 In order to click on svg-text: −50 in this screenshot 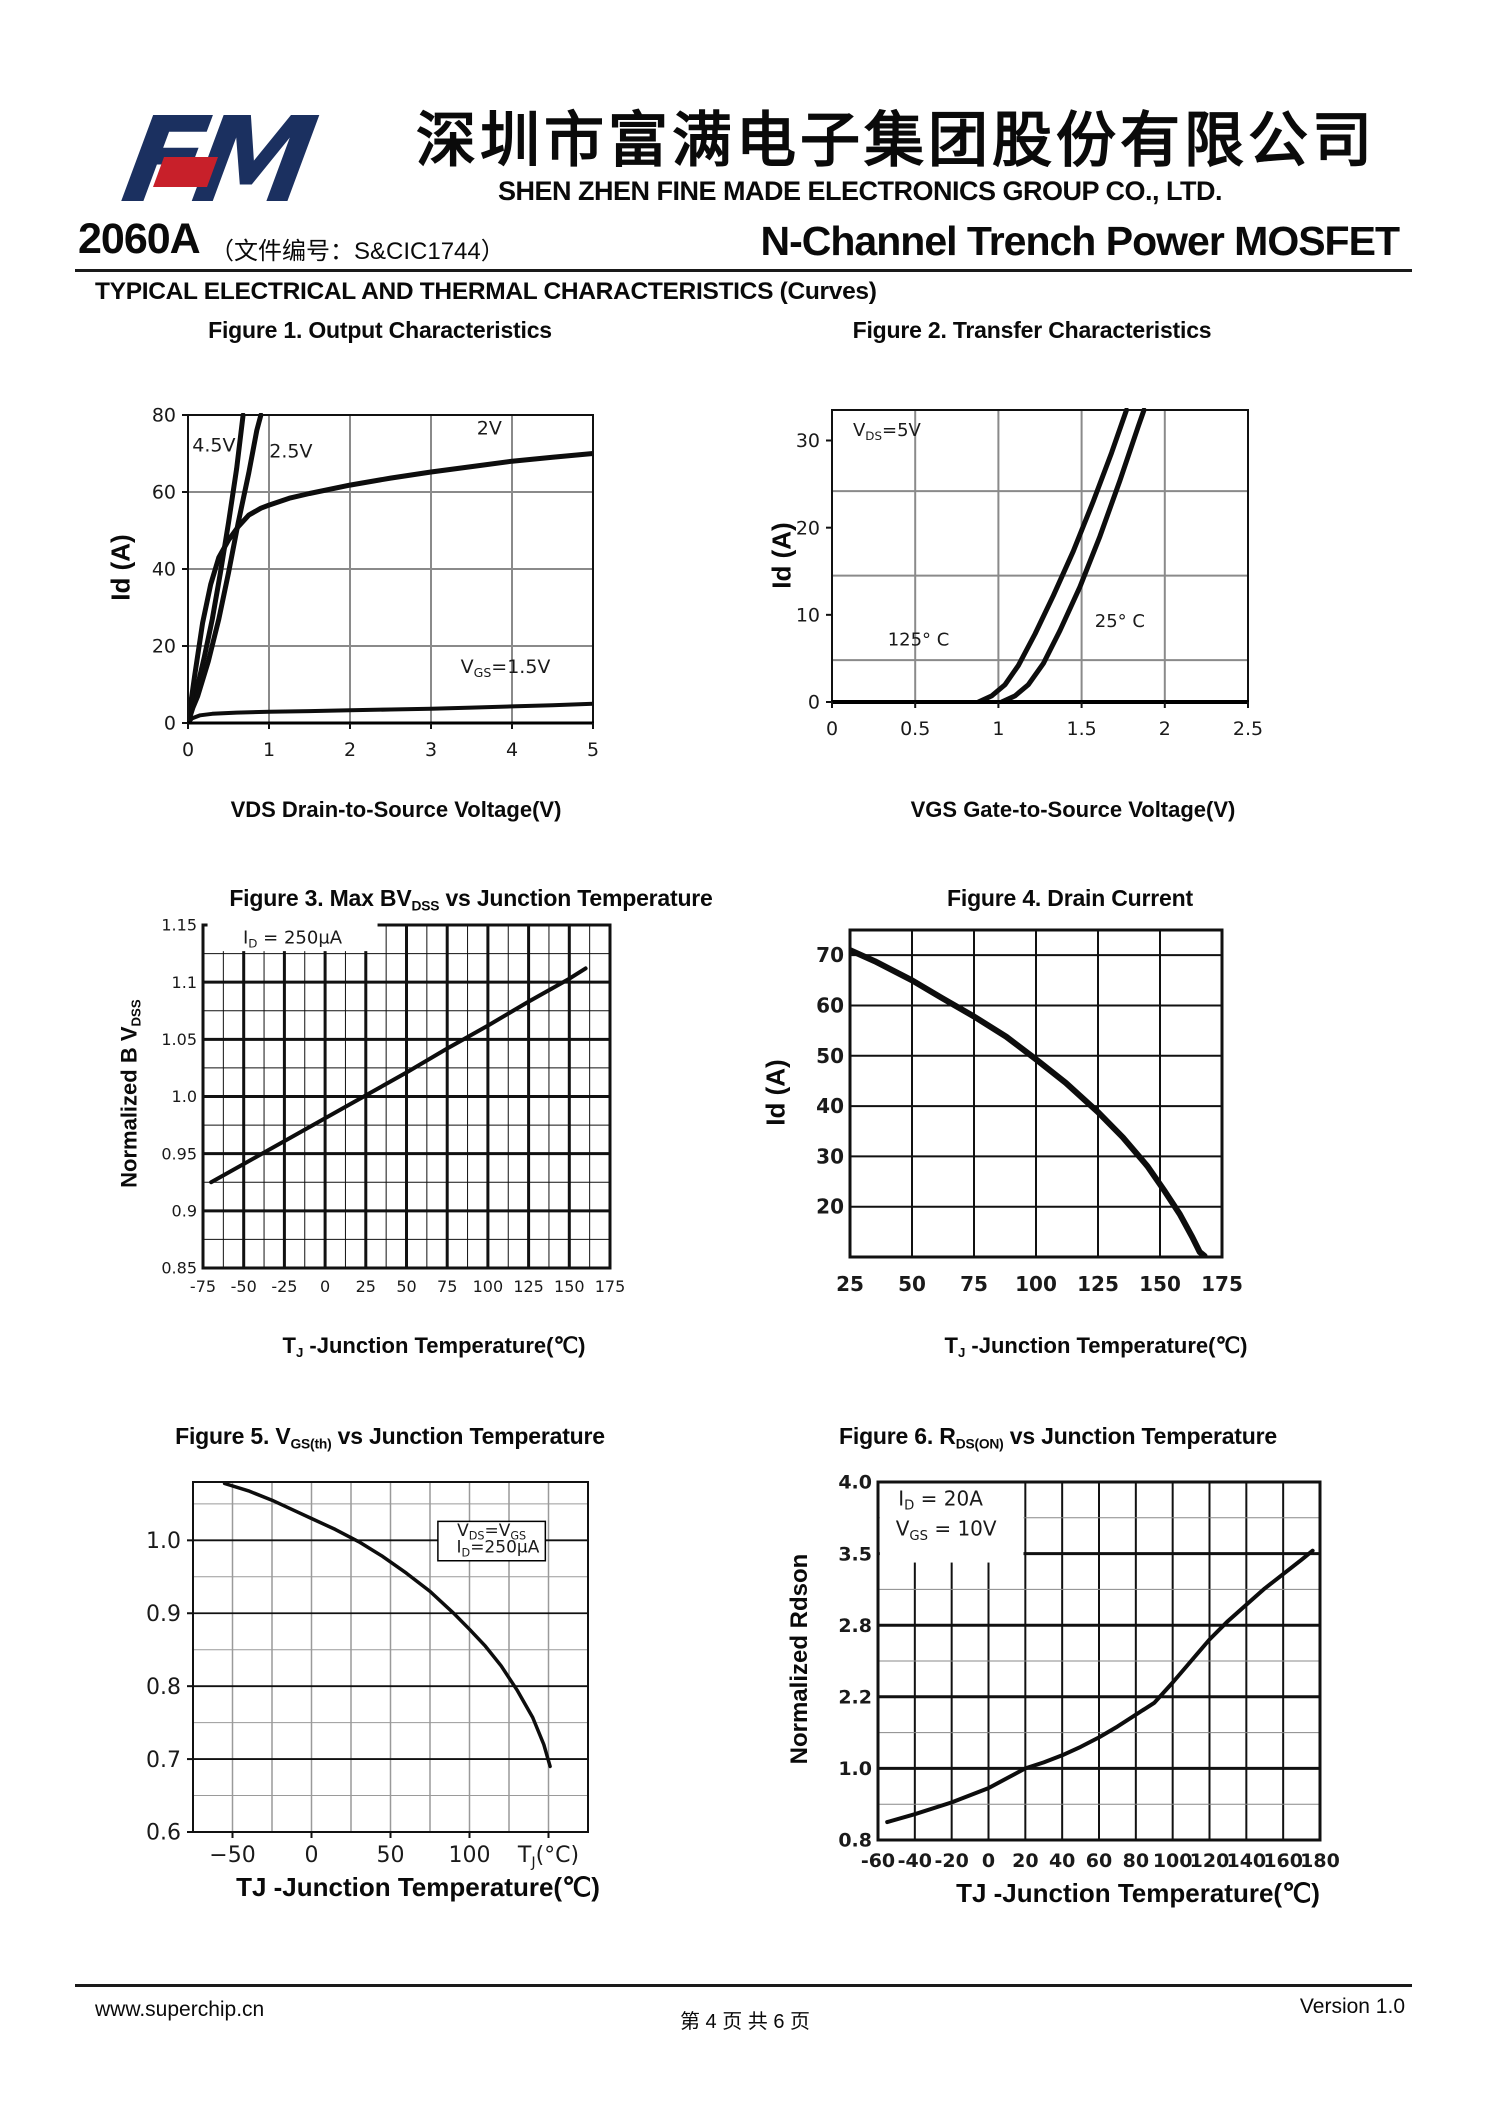, I will do `click(232, 1855)`.